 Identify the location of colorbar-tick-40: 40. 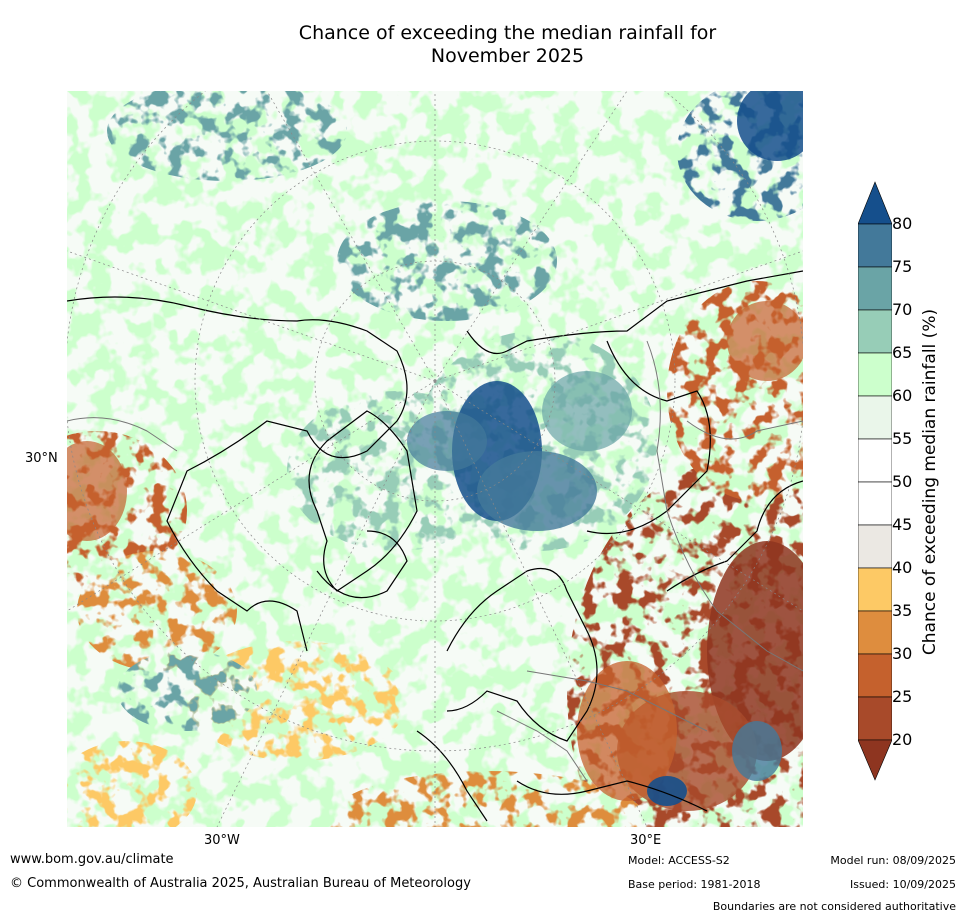
(902, 567).